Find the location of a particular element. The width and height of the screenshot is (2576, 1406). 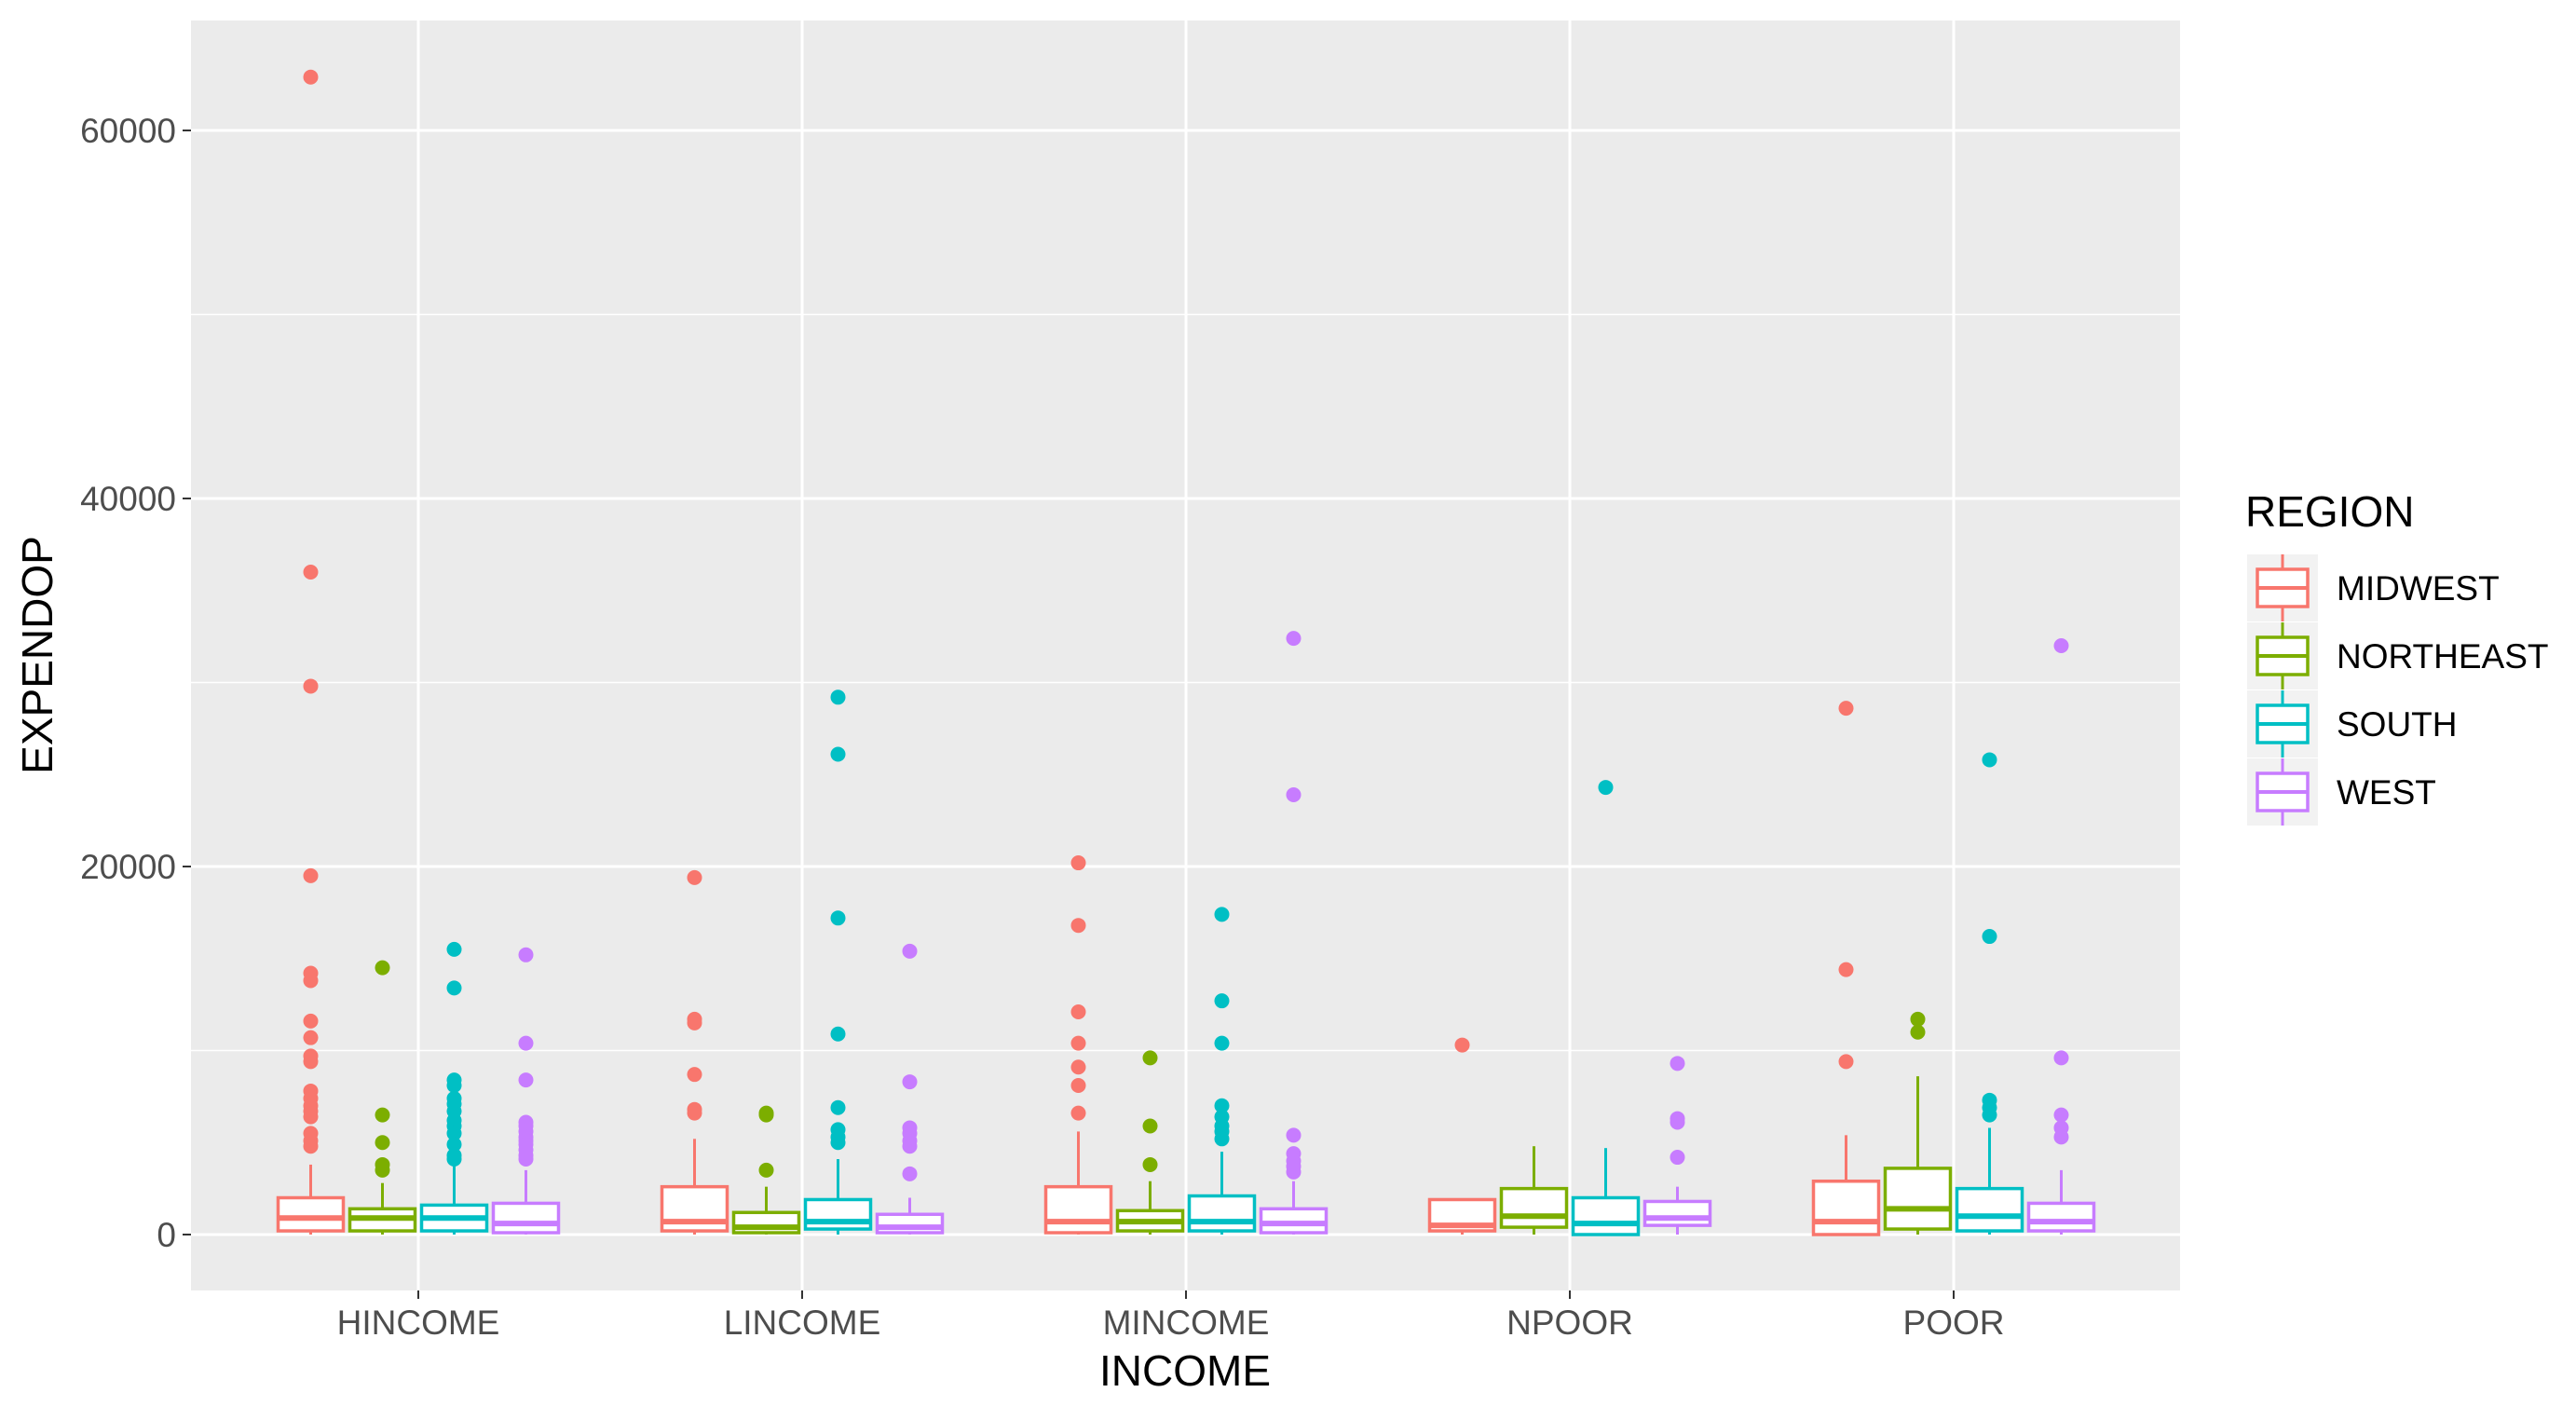

legend-item-northeast: NORTHEAST is located at coordinates (2398, 655).